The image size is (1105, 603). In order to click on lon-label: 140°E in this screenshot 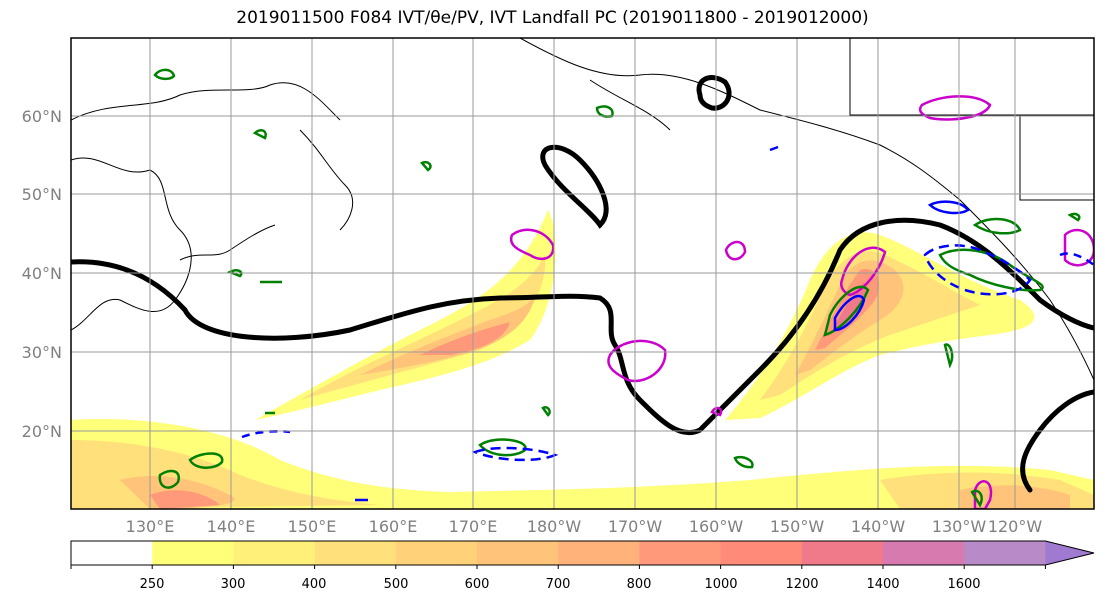, I will do `click(231, 526)`.